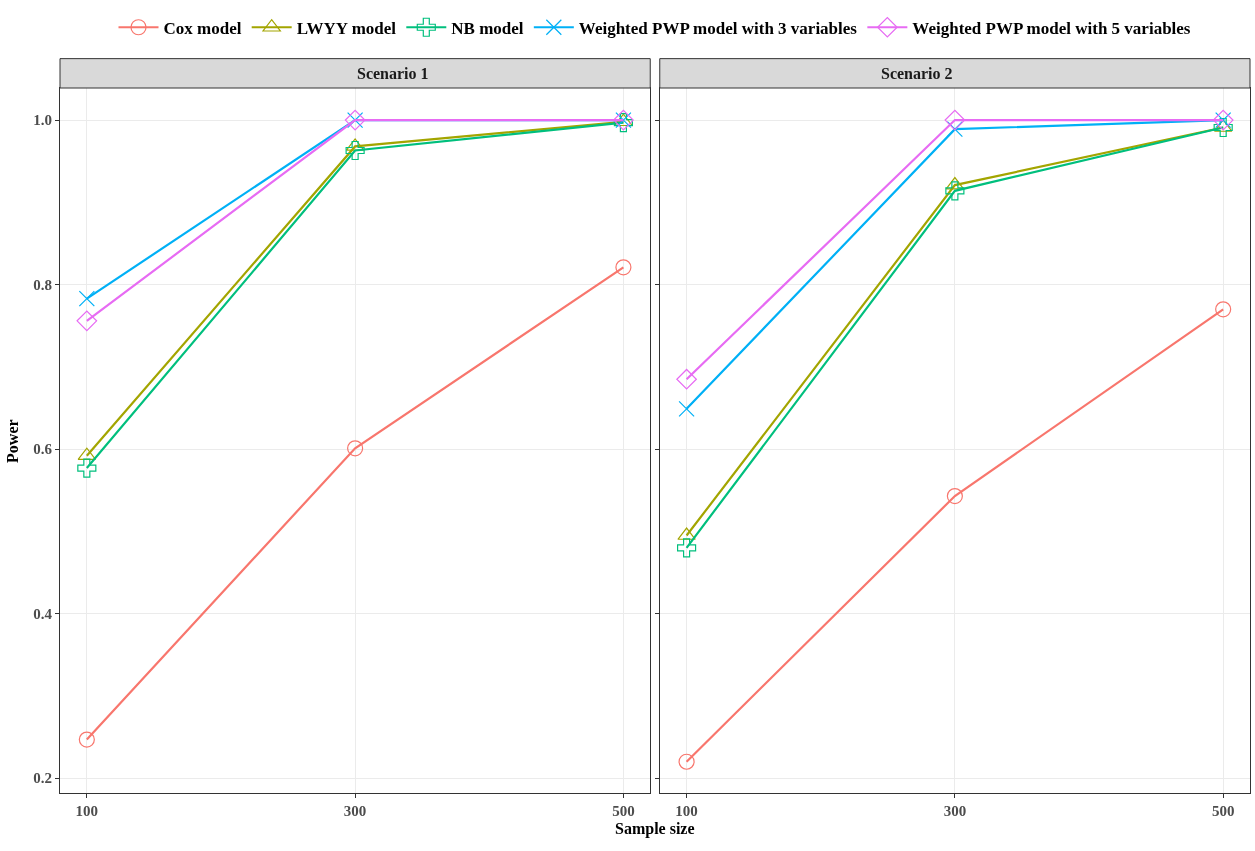 Image resolution: width=1255 pixels, height=851 pixels. Describe the element at coordinates (917, 73) in the screenshot. I see `chart-title: Scenario 2` at that location.